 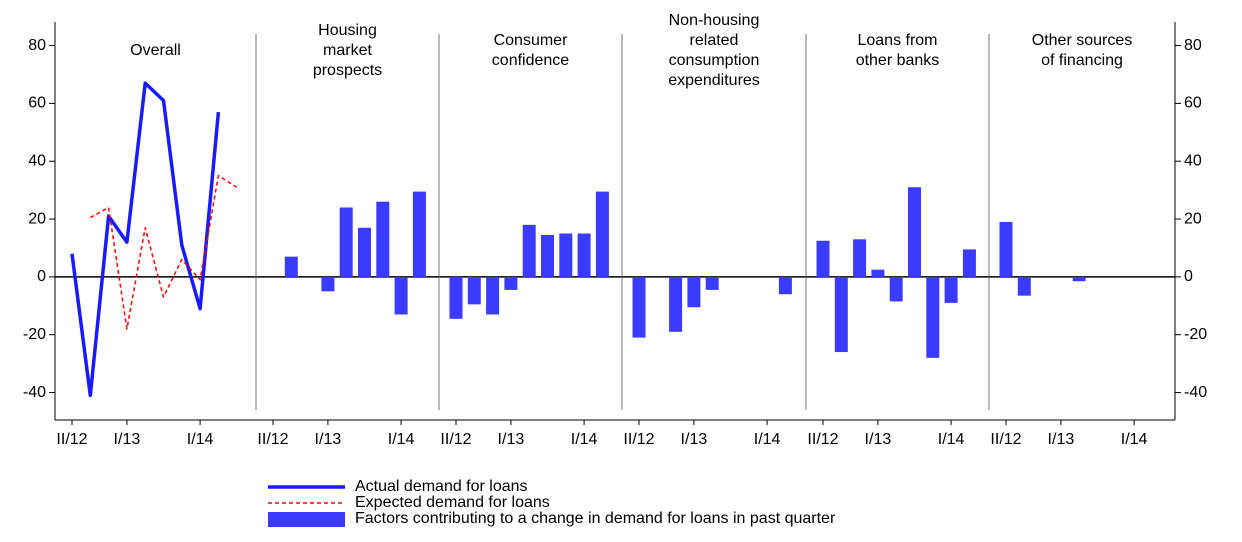 What do you see at coordinates (1193, 160) in the screenshot?
I see `y2-tick-label: 40` at bounding box center [1193, 160].